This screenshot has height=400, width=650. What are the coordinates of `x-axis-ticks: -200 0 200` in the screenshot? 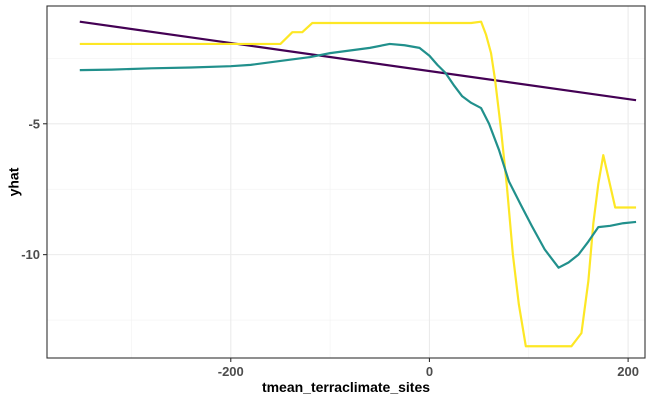 It's located at (428, 368).